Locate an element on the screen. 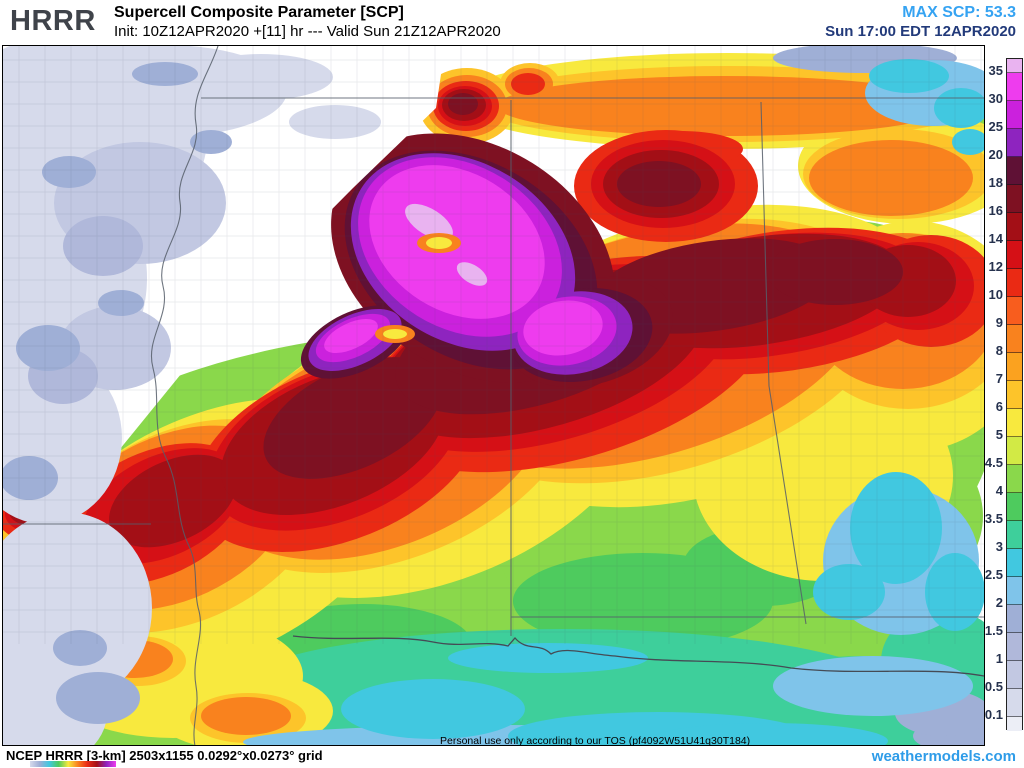 This screenshot has width=1024, height=768. legend-value-label: 3 is located at coordinates (999, 546).